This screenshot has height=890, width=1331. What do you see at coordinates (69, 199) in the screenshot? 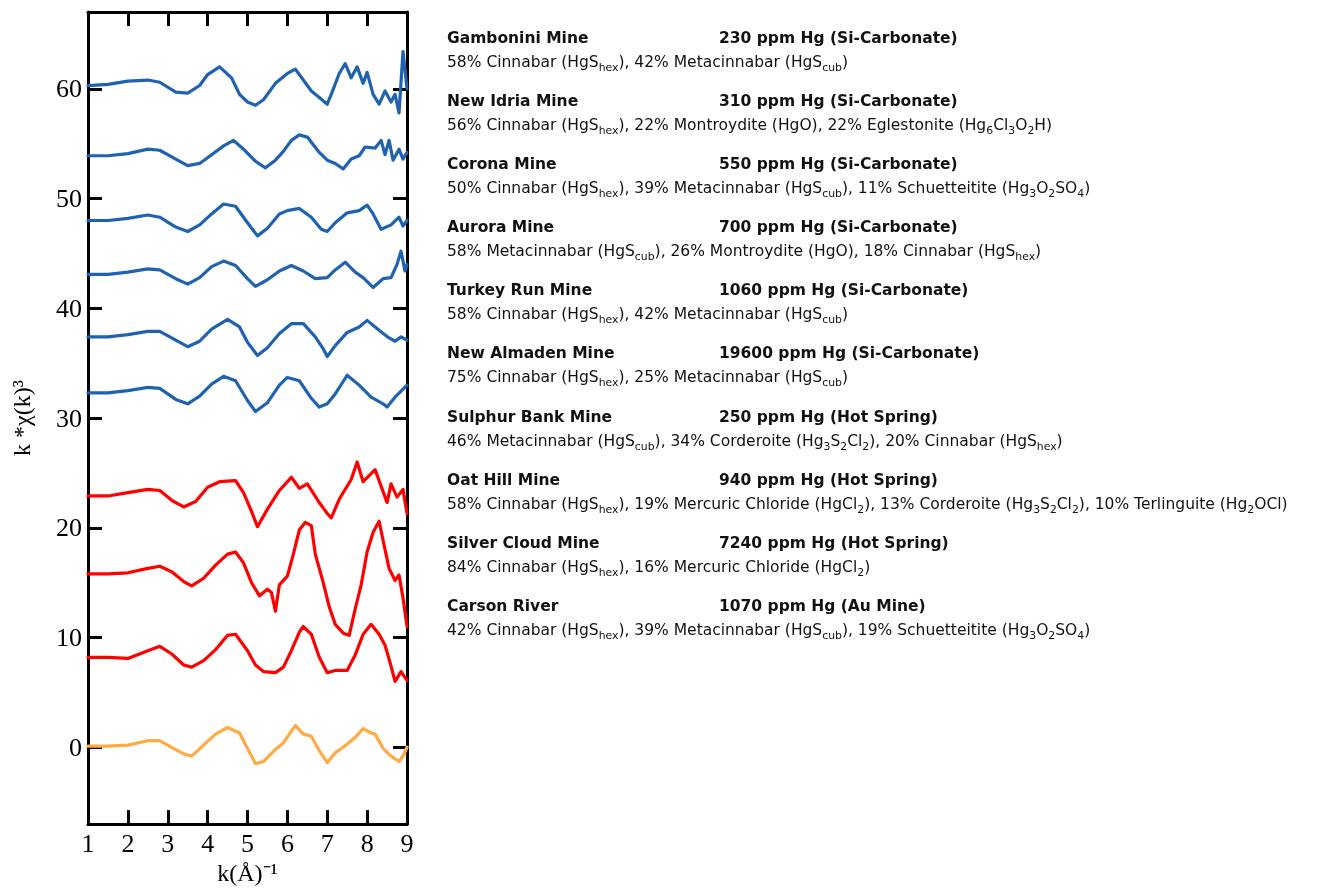
I see `y-tick-label: 50` at bounding box center [69, 199].